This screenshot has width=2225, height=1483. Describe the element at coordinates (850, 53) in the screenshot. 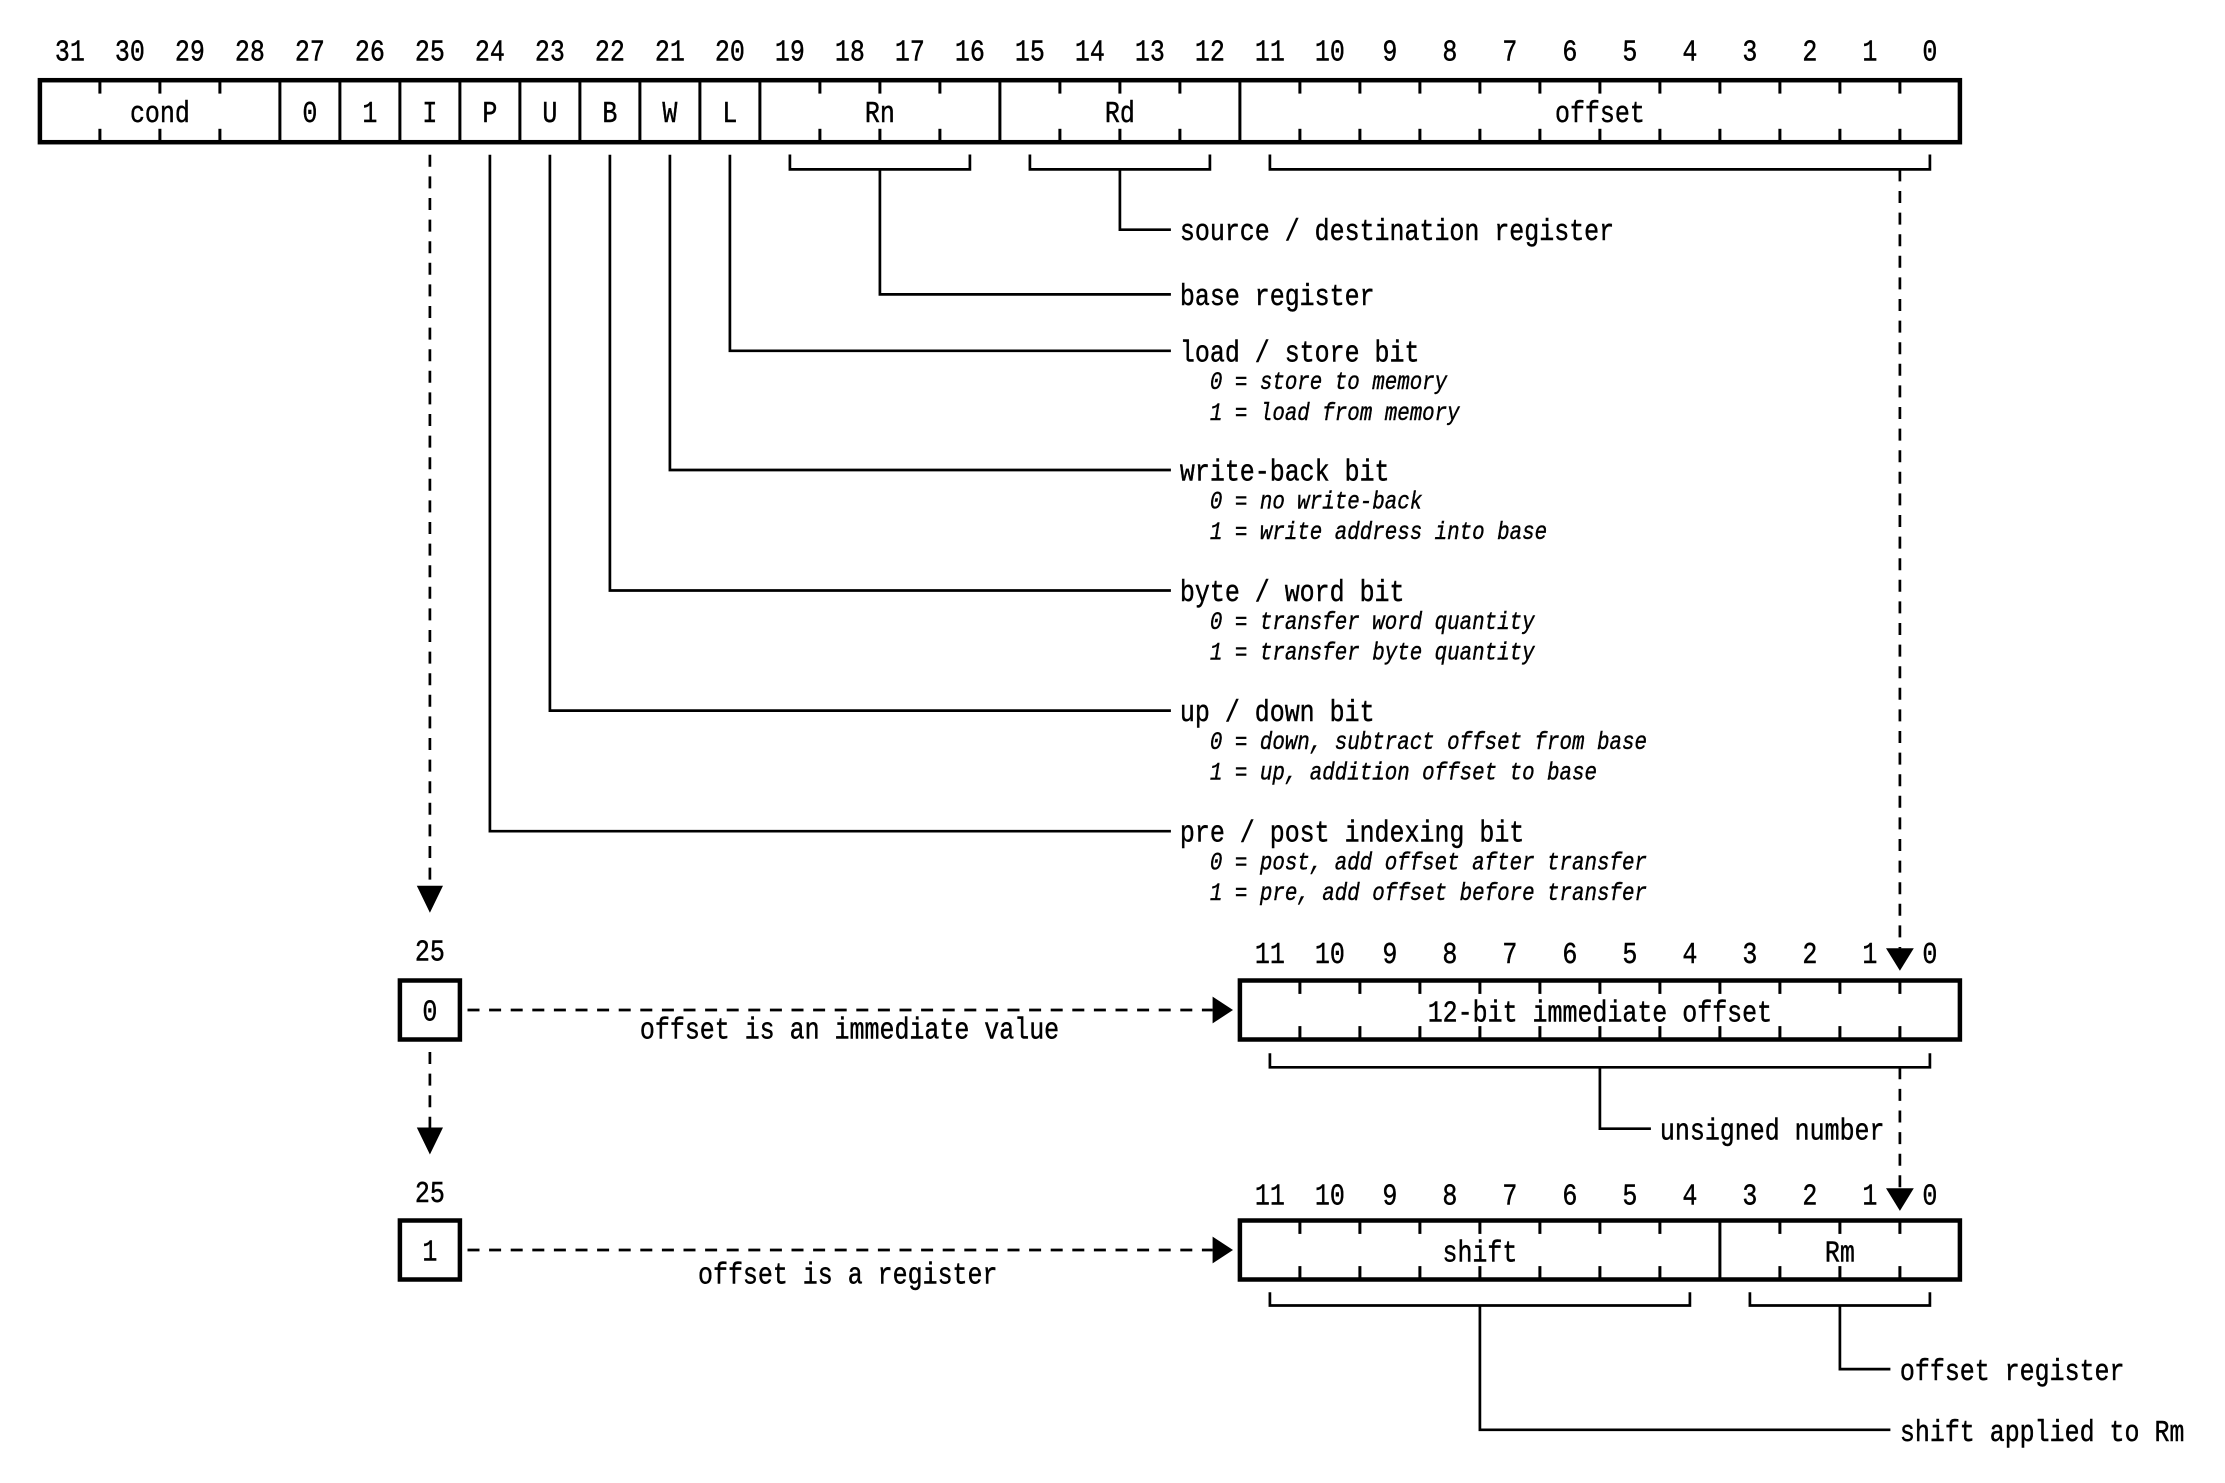

I see `svg-text: 18` at that location.